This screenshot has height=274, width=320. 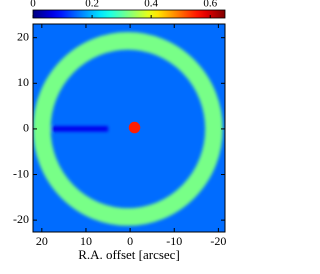 What do you see at coordinates (21, 219) in the screenshot?
I see `y-tick-label: -20` at bounding box center [21, 219].